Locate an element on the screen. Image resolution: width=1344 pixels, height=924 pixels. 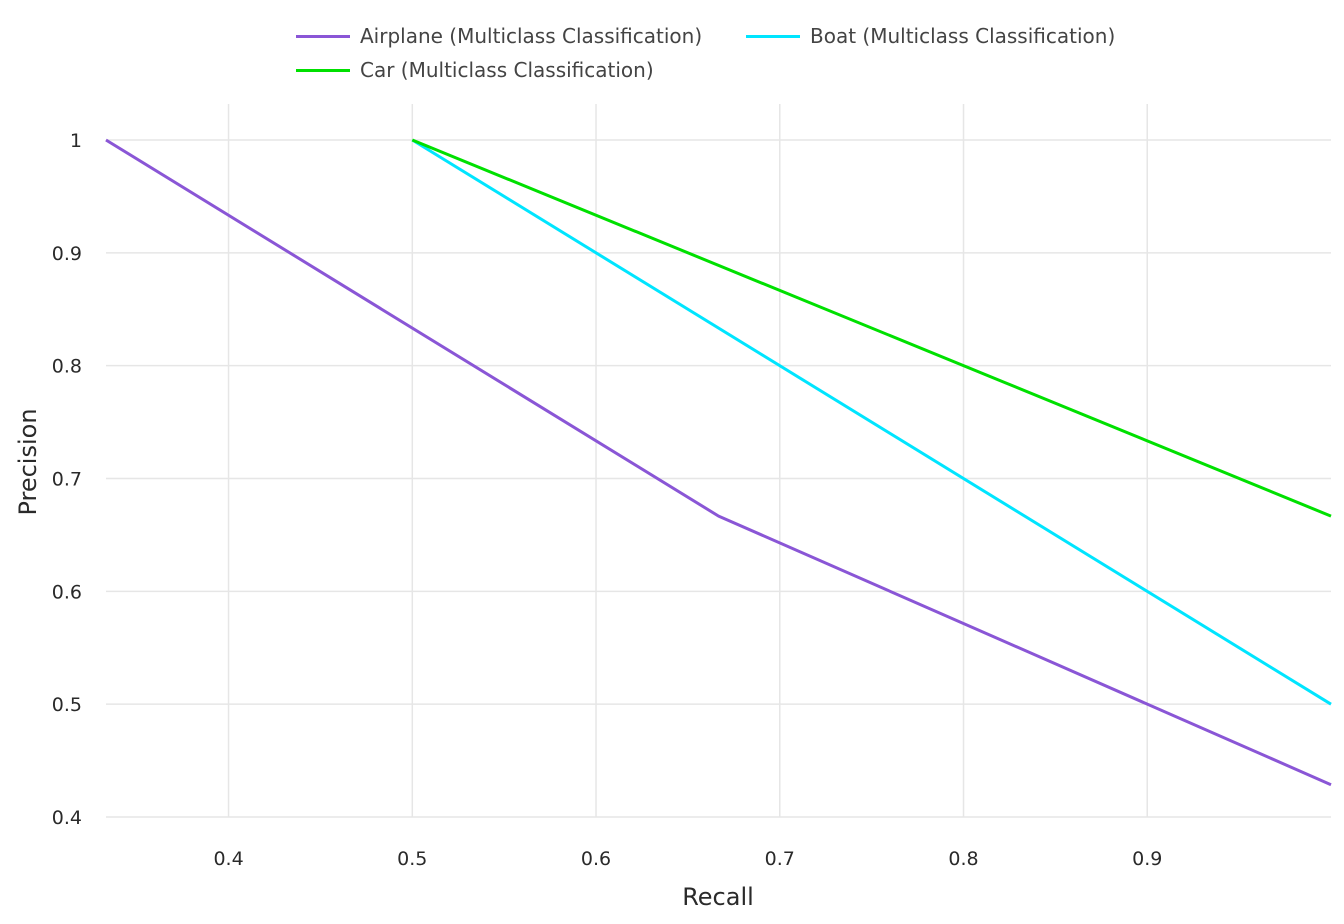
y-tick-label: 1 is located at coordinates (76, 141).